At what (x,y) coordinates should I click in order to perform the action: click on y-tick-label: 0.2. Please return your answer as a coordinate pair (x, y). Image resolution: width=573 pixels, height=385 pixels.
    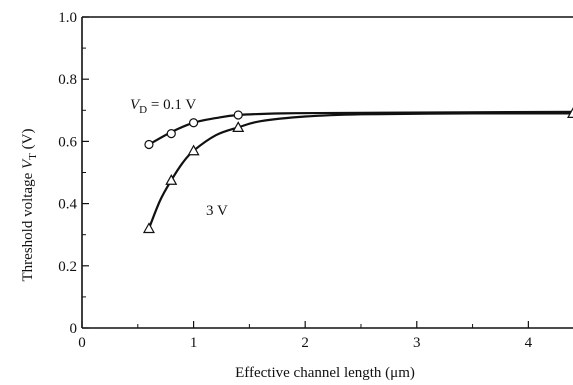
    Looking at the image, I should click on (67, 267).